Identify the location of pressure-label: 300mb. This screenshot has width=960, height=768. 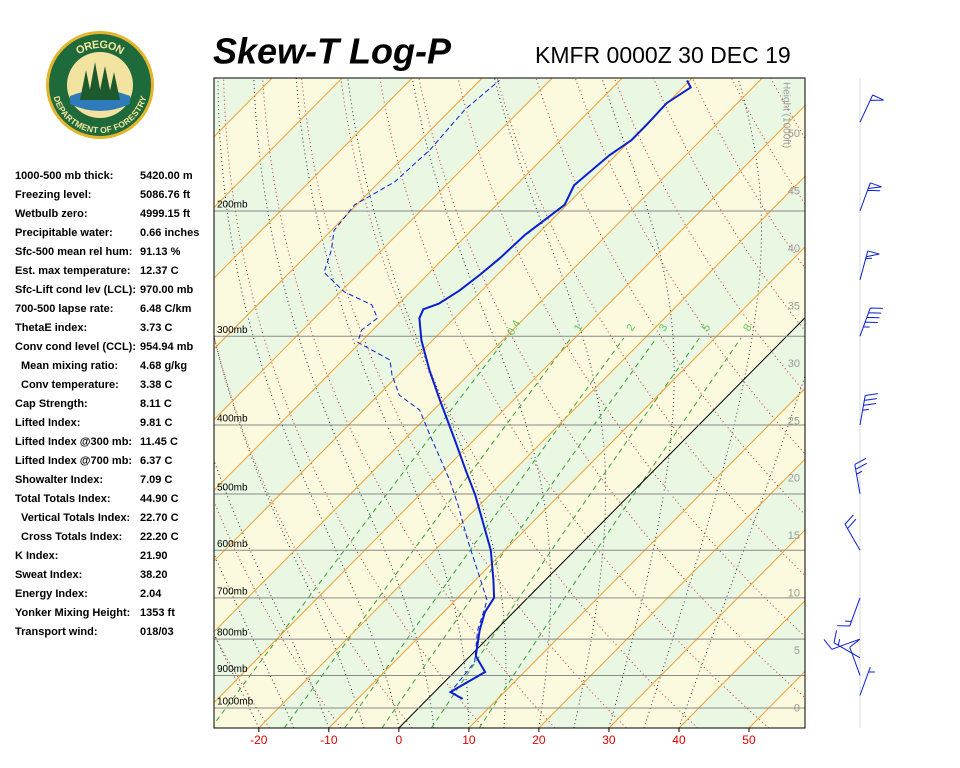
(232, 330).